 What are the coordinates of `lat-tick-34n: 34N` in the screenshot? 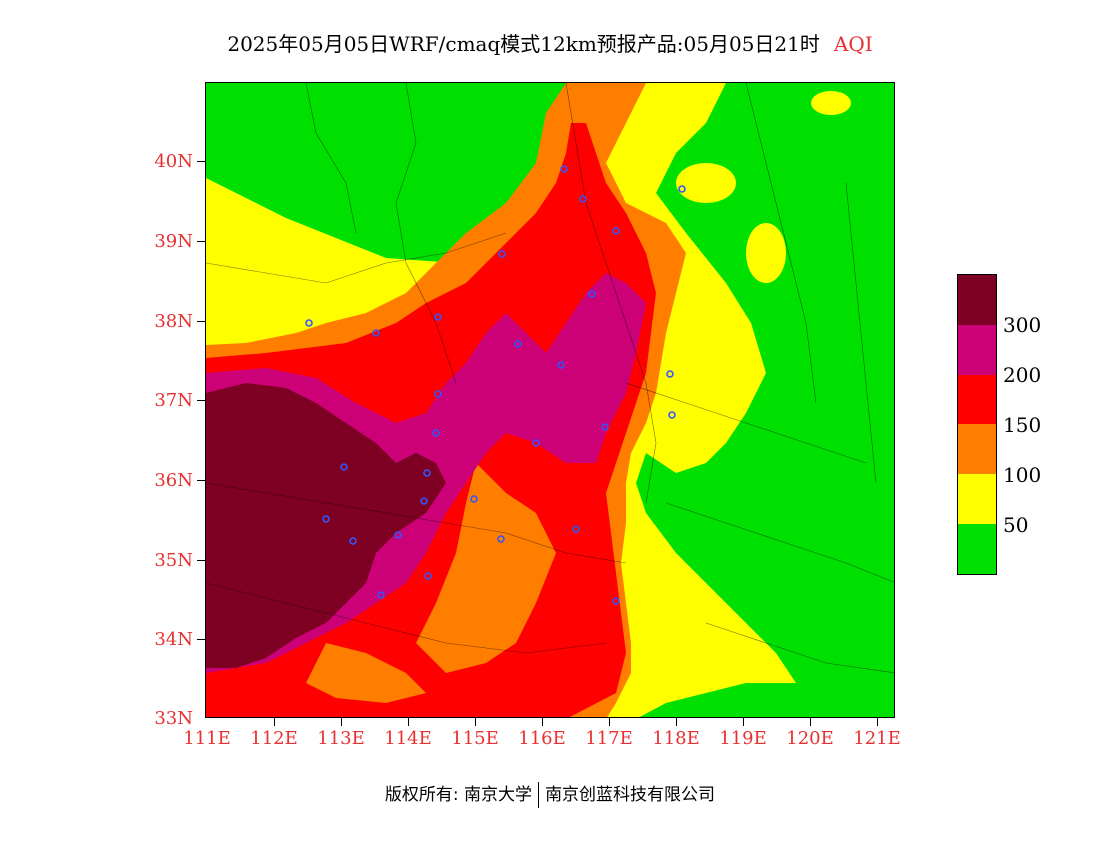 It's located at (173, 639).